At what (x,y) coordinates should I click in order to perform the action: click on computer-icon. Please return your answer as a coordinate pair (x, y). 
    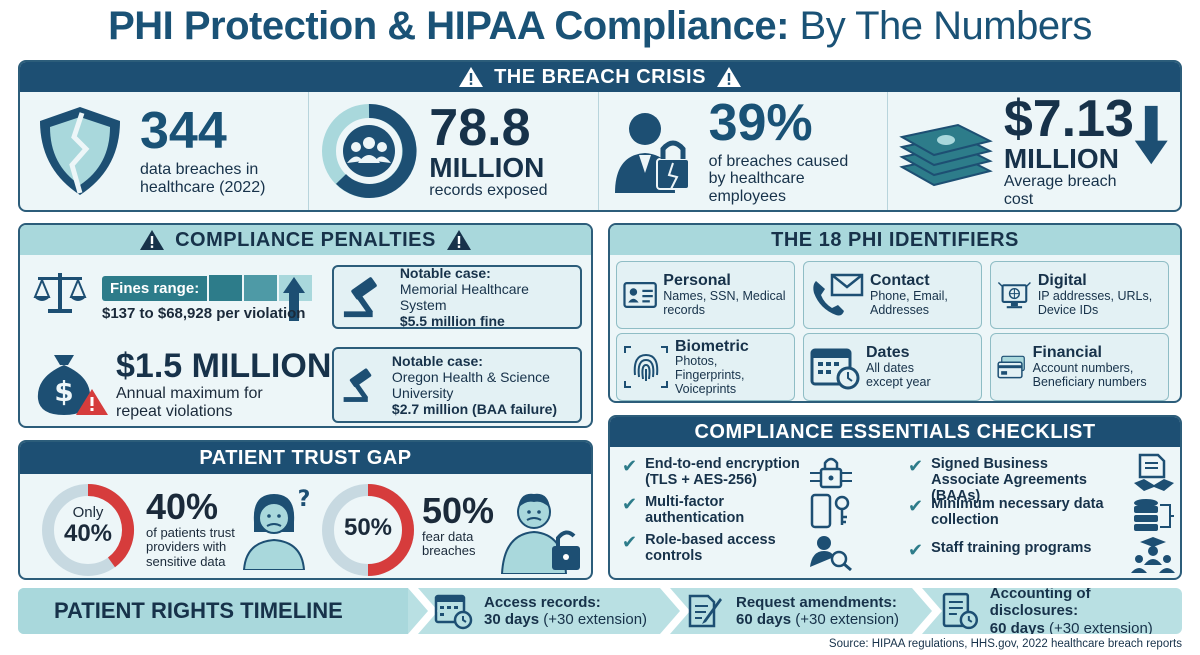
    Looking at the image, I should click on (1014, 295).